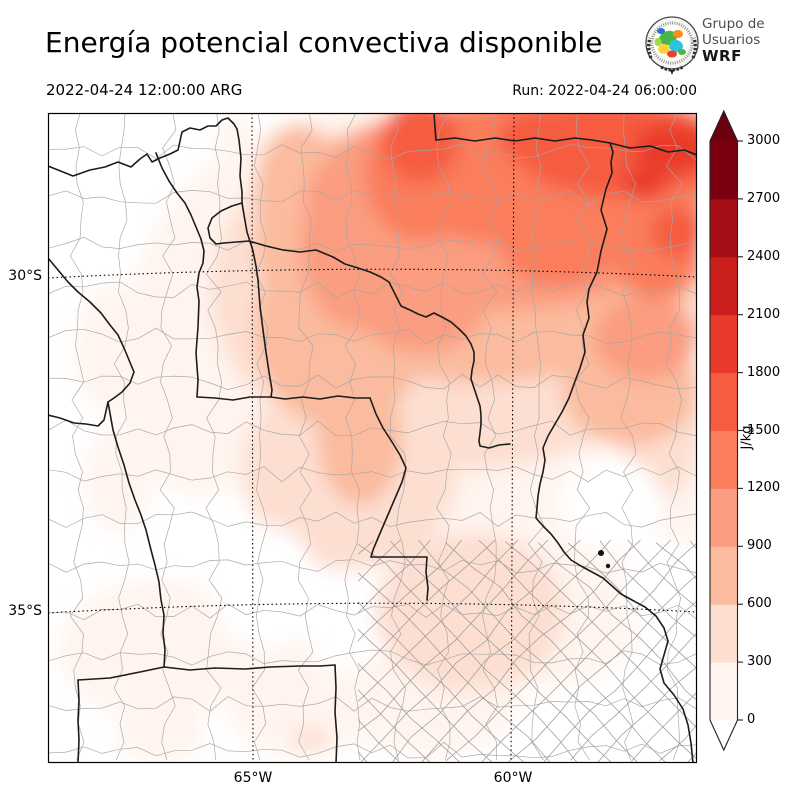 This screenshot has width=800, height=800. I want to click on lat-tick-label: 30°S, so click(25, 276).